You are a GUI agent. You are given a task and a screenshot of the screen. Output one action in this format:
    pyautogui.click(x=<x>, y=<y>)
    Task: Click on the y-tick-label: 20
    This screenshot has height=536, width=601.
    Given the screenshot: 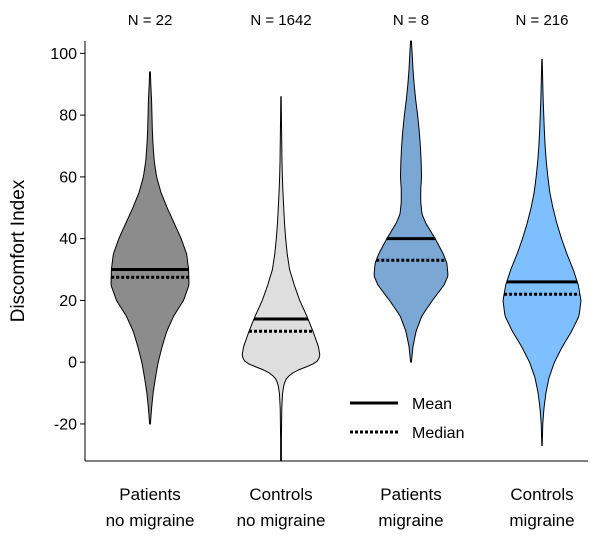 What is the action you would take?
    pyautogui.click(x=68, y=301)
    